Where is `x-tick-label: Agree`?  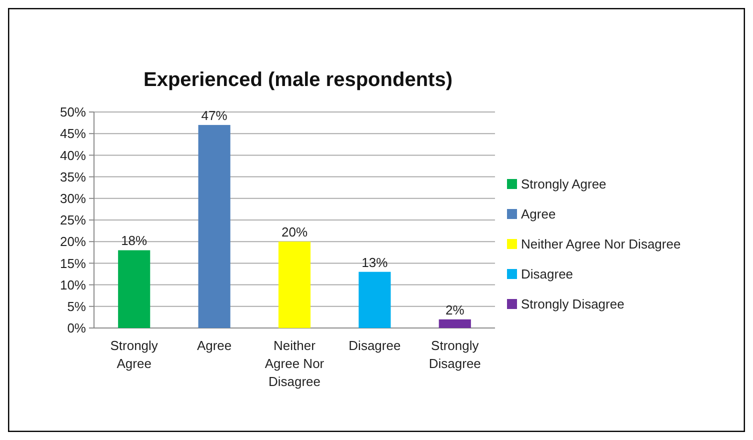 x-tick-label: Agree is located at coordinates (214, 345).